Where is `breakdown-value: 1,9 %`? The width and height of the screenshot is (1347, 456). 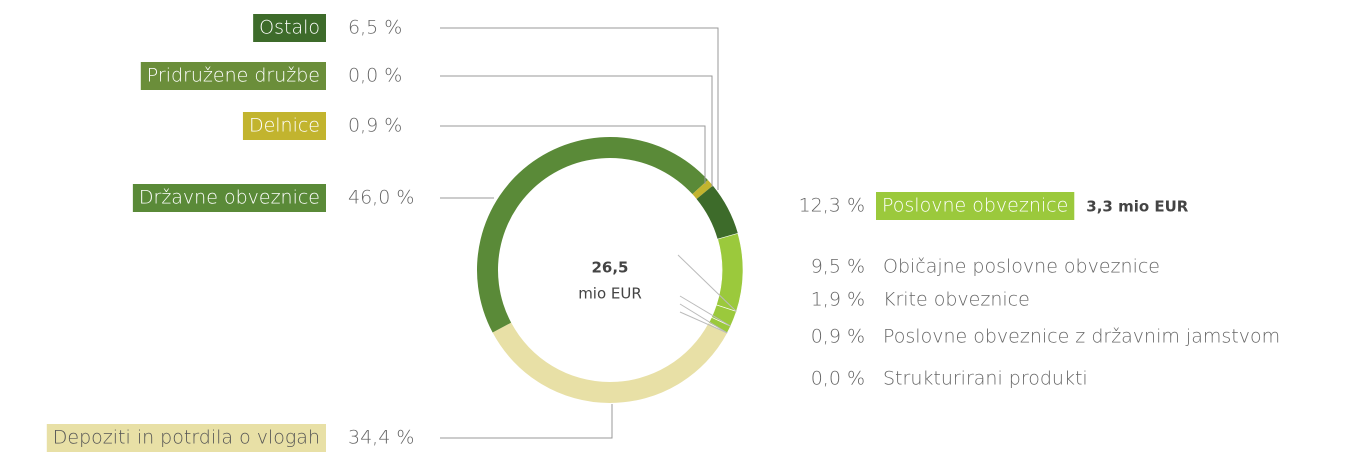 breakdown-value: 1,9 % is located at coordinates (838, 300).